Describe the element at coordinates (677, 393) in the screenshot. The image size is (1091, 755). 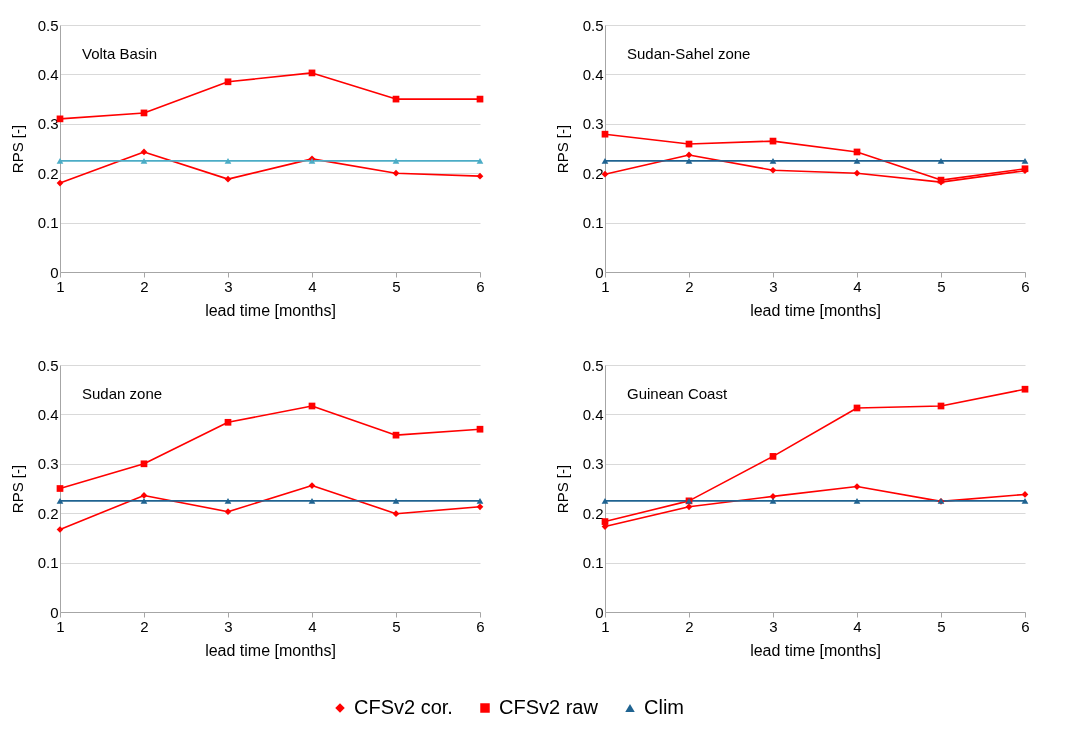
I see `text: Guinean Coast` at that location.